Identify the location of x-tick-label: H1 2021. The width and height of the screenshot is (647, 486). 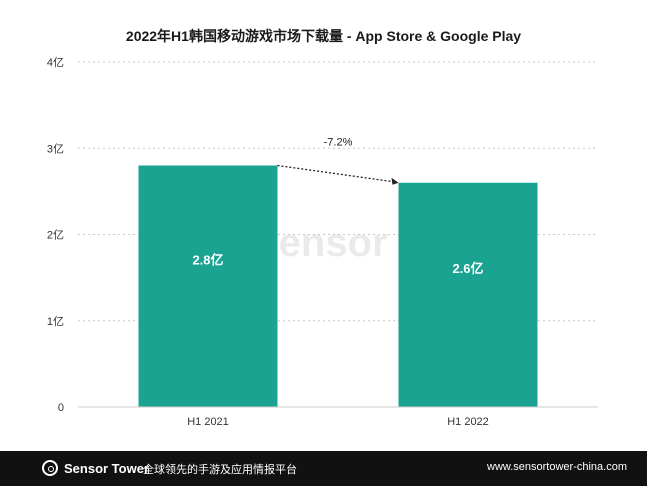
(208, 422).